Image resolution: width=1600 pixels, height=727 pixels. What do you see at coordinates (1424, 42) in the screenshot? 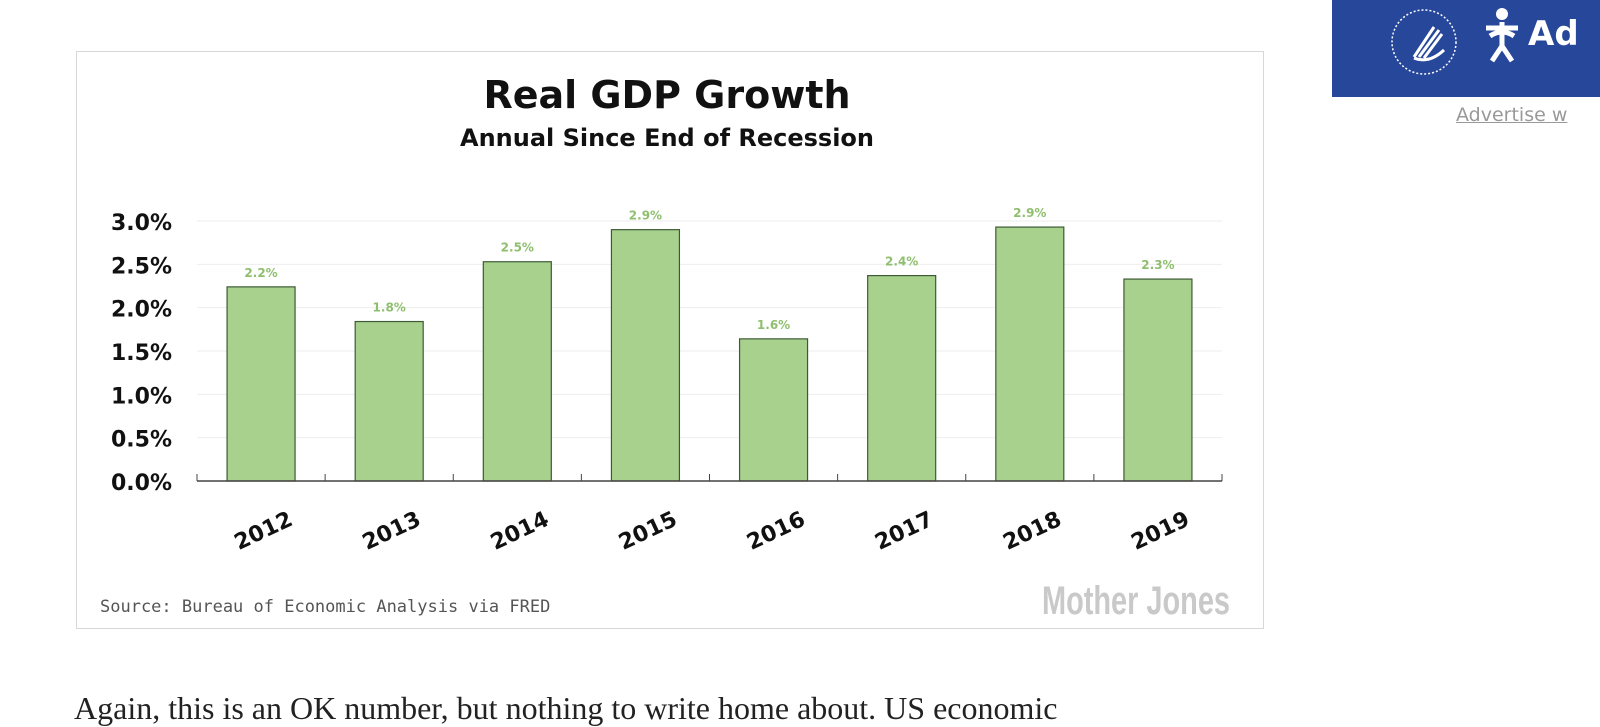
I see `hhs-eagle-icon` at bounding box center [1424, 42].